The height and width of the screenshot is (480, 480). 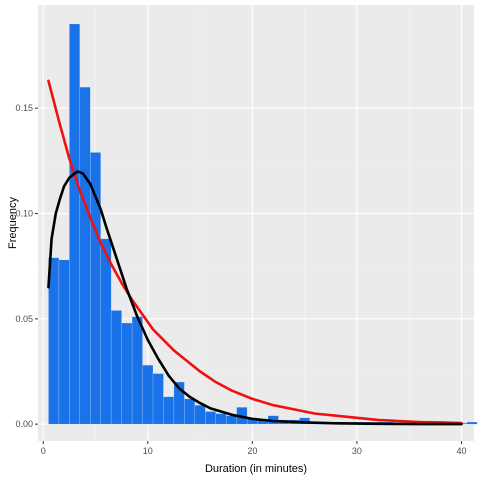 I want to click on x-axis: 0 10 20 30 40, so click(x=253, y=448).